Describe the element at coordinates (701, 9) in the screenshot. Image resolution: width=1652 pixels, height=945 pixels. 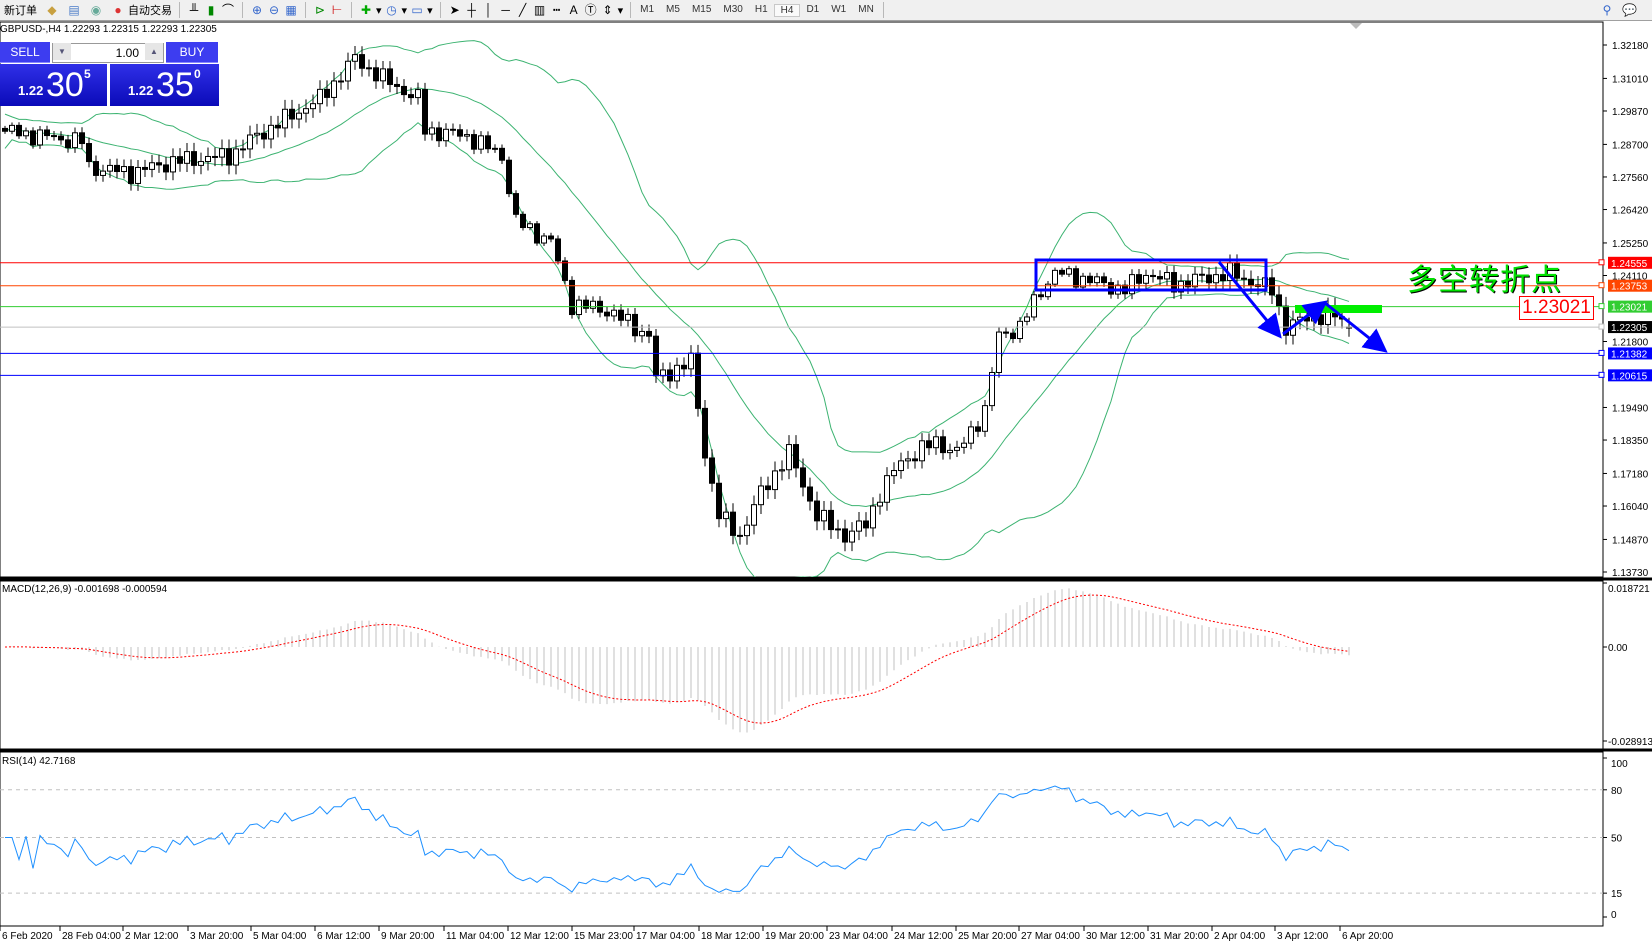
I see `timeframe-m15: M15` at that location.